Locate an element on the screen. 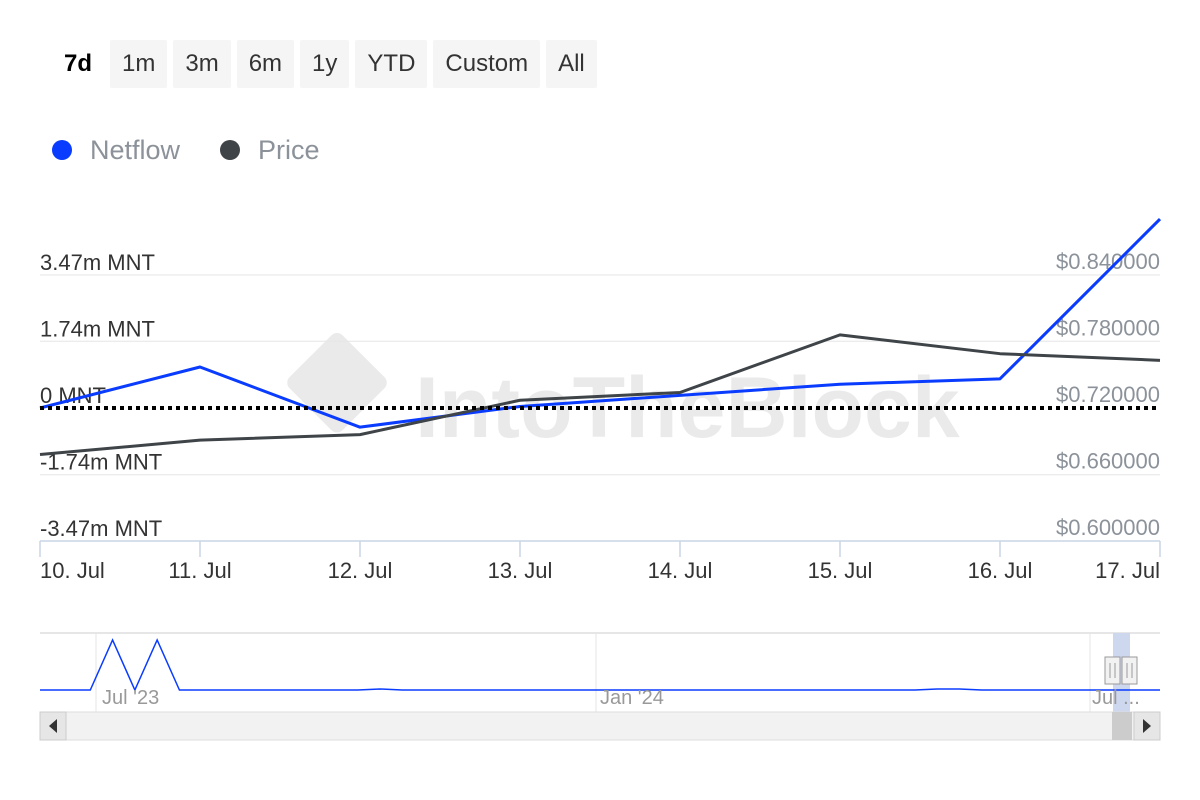 The image size is (1200, 800). scrollbar-left-button is located at coordinates (53, 726).